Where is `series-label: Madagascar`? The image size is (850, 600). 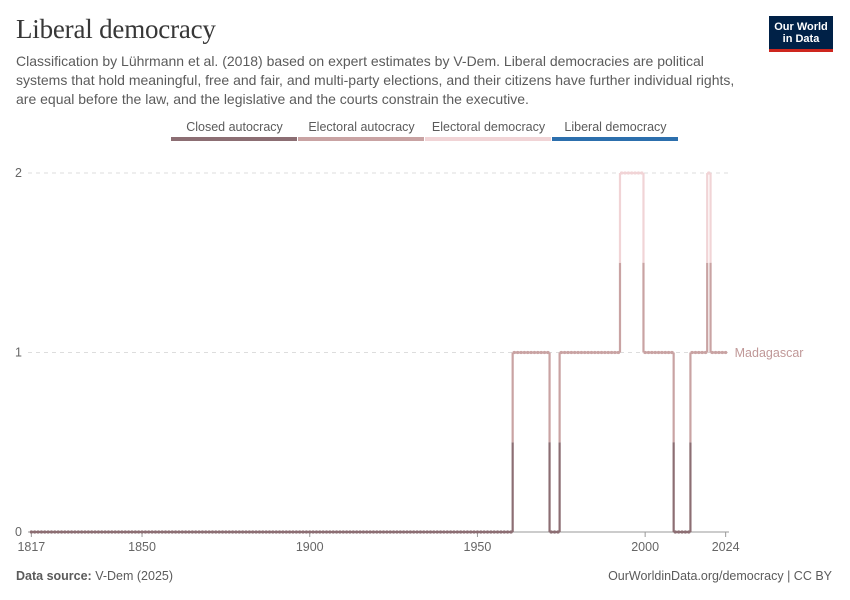 series-label: Madagascar is located at coordinates (769, 353).